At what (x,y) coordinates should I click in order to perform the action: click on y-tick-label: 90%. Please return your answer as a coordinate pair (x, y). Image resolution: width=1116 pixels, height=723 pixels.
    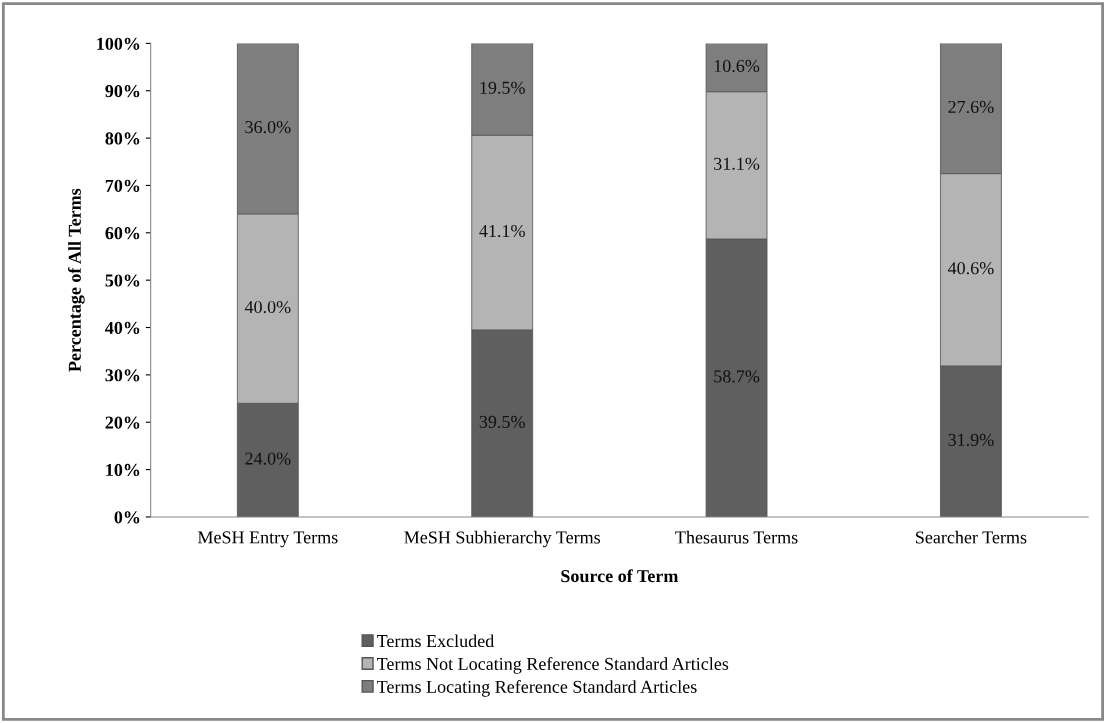
    Looking at the image, I should click on (122, 91).